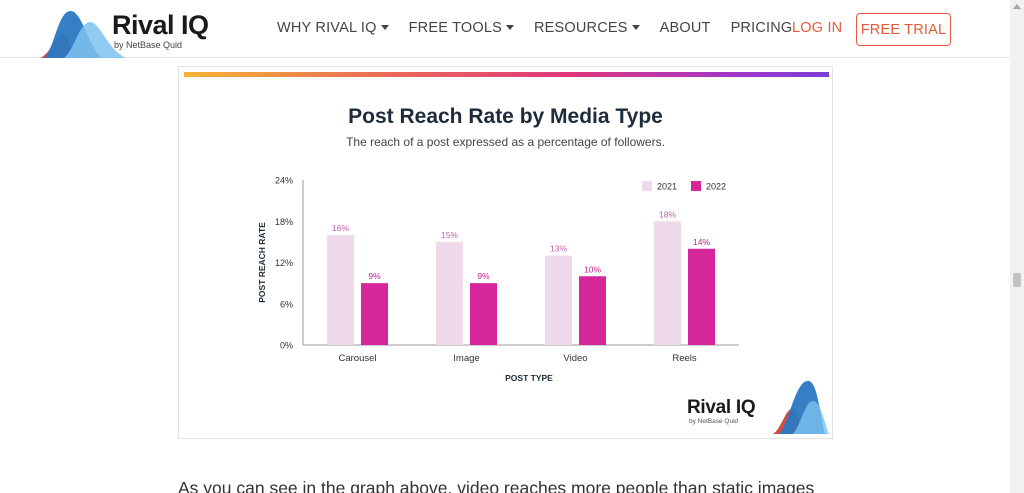  I want to click on data-label: 10%, so click(592, 269).